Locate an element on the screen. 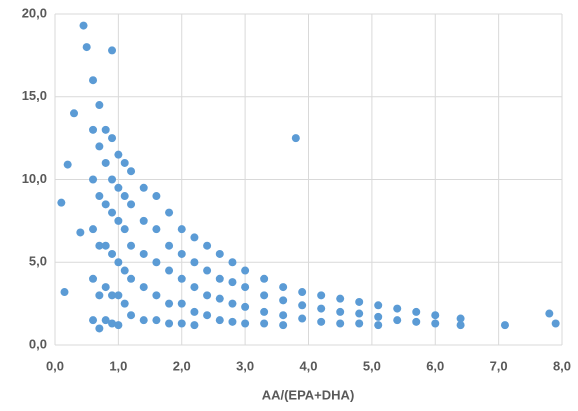 This screenshot has width=578, height=411. x-tick-label: 8,0 is located at coordinates (562, 365).